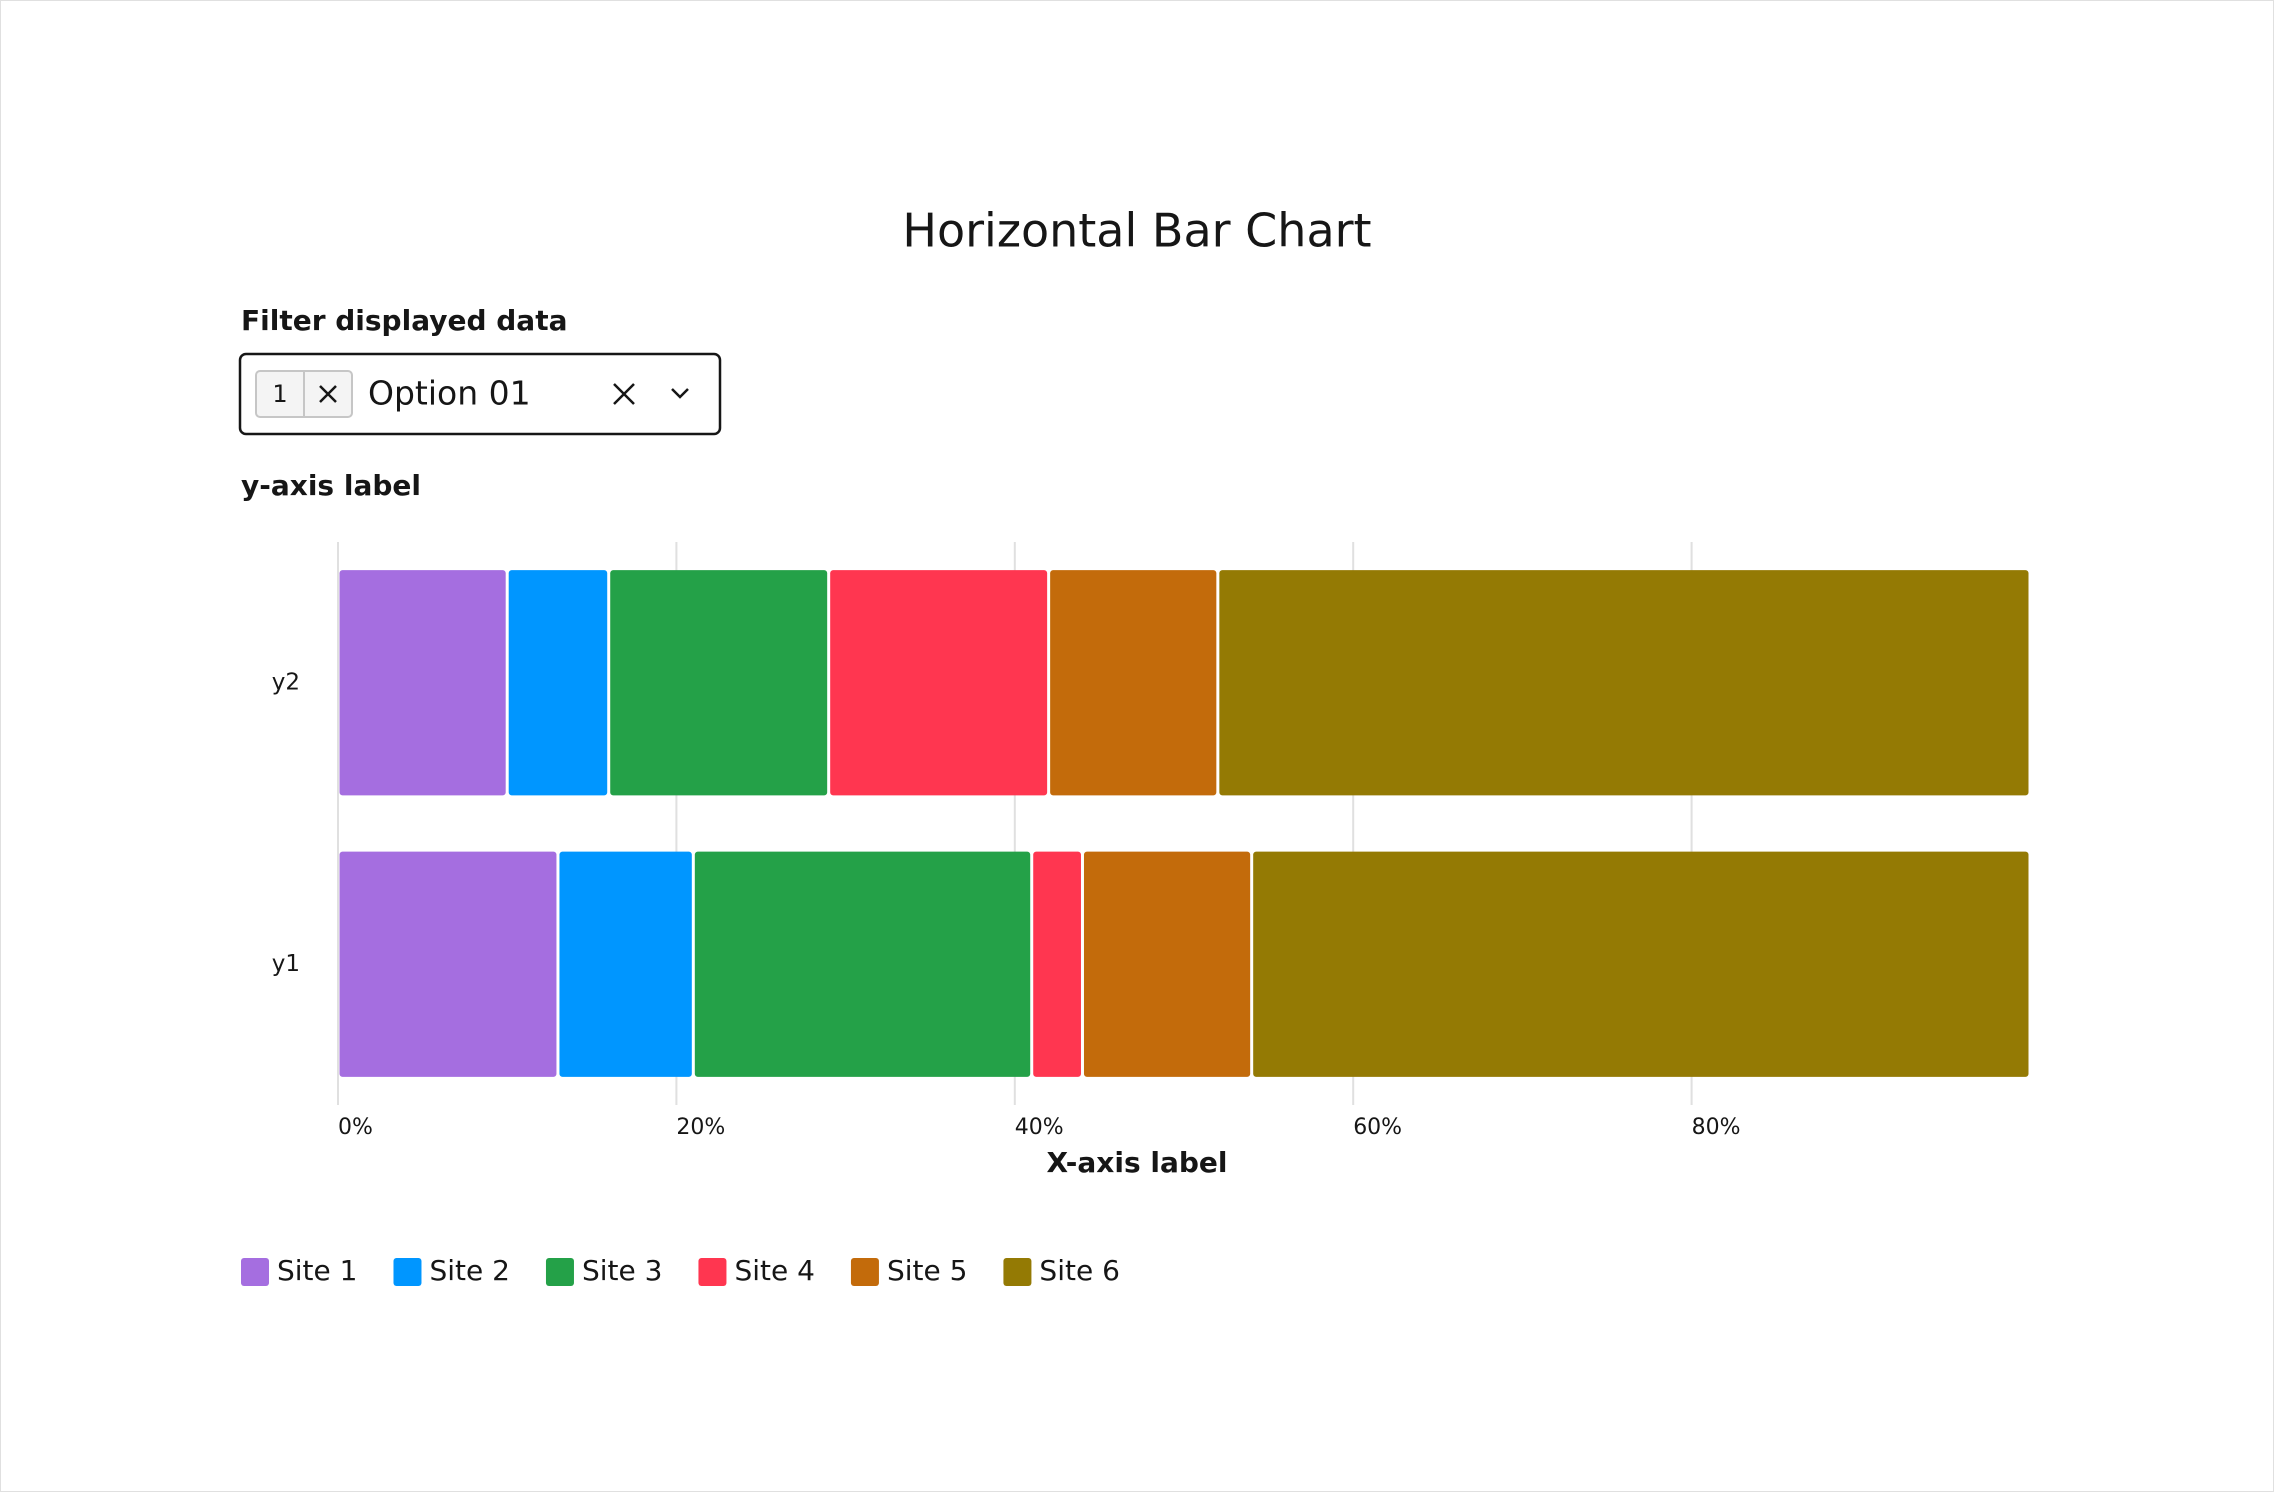 The height and width of the screenshot is (1492, 2274). What do you see at coordinates (355, 1127) in the screenshot?
I see `x-tick-label: 0%` at bounding box center [355, 1127].